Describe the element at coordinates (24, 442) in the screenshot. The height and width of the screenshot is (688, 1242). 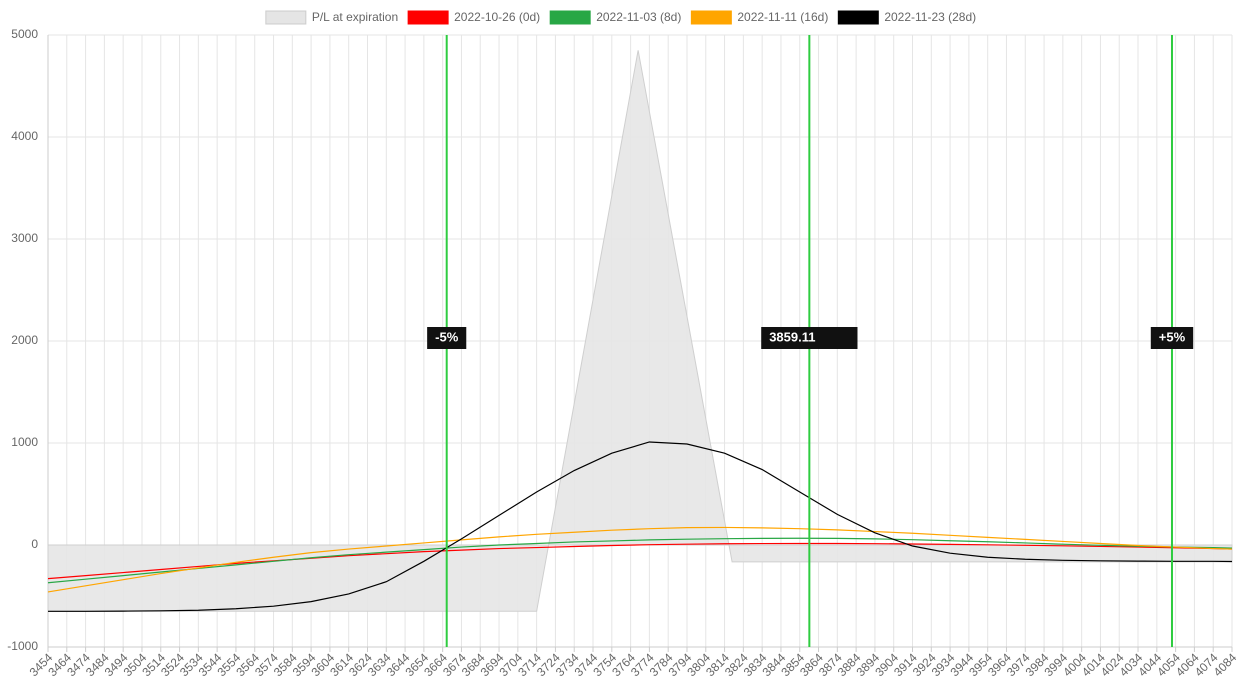
I see `y-tick-label: 1000` at that location.